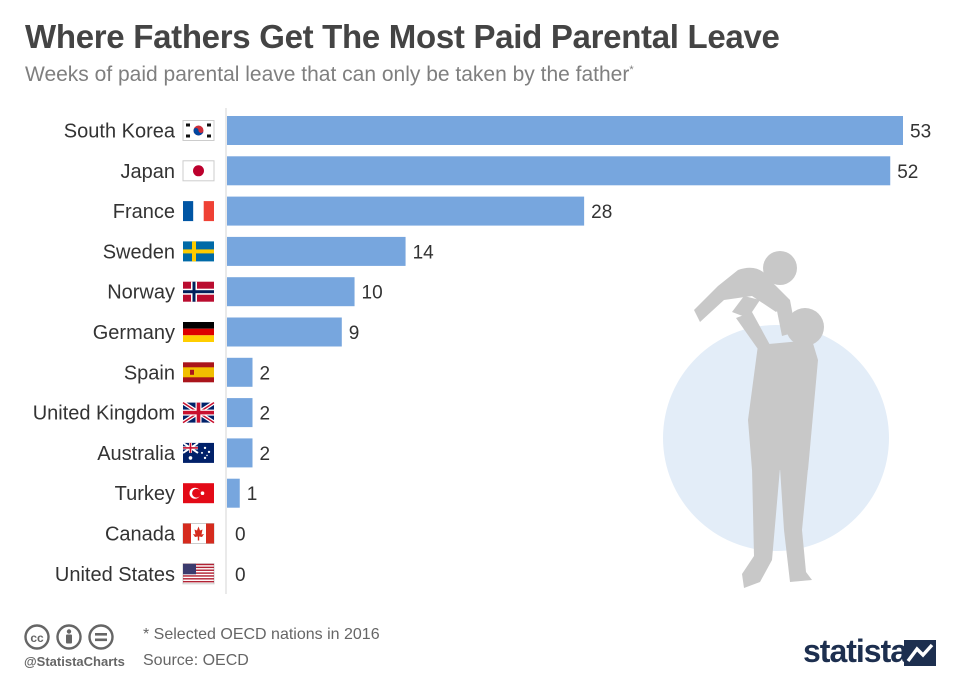 The height and width of the screenshot is (684, 960). What do you see at coordinates (240, 372) in the screenshot?
I see `bar-spain` at bounding box center [240, 372].